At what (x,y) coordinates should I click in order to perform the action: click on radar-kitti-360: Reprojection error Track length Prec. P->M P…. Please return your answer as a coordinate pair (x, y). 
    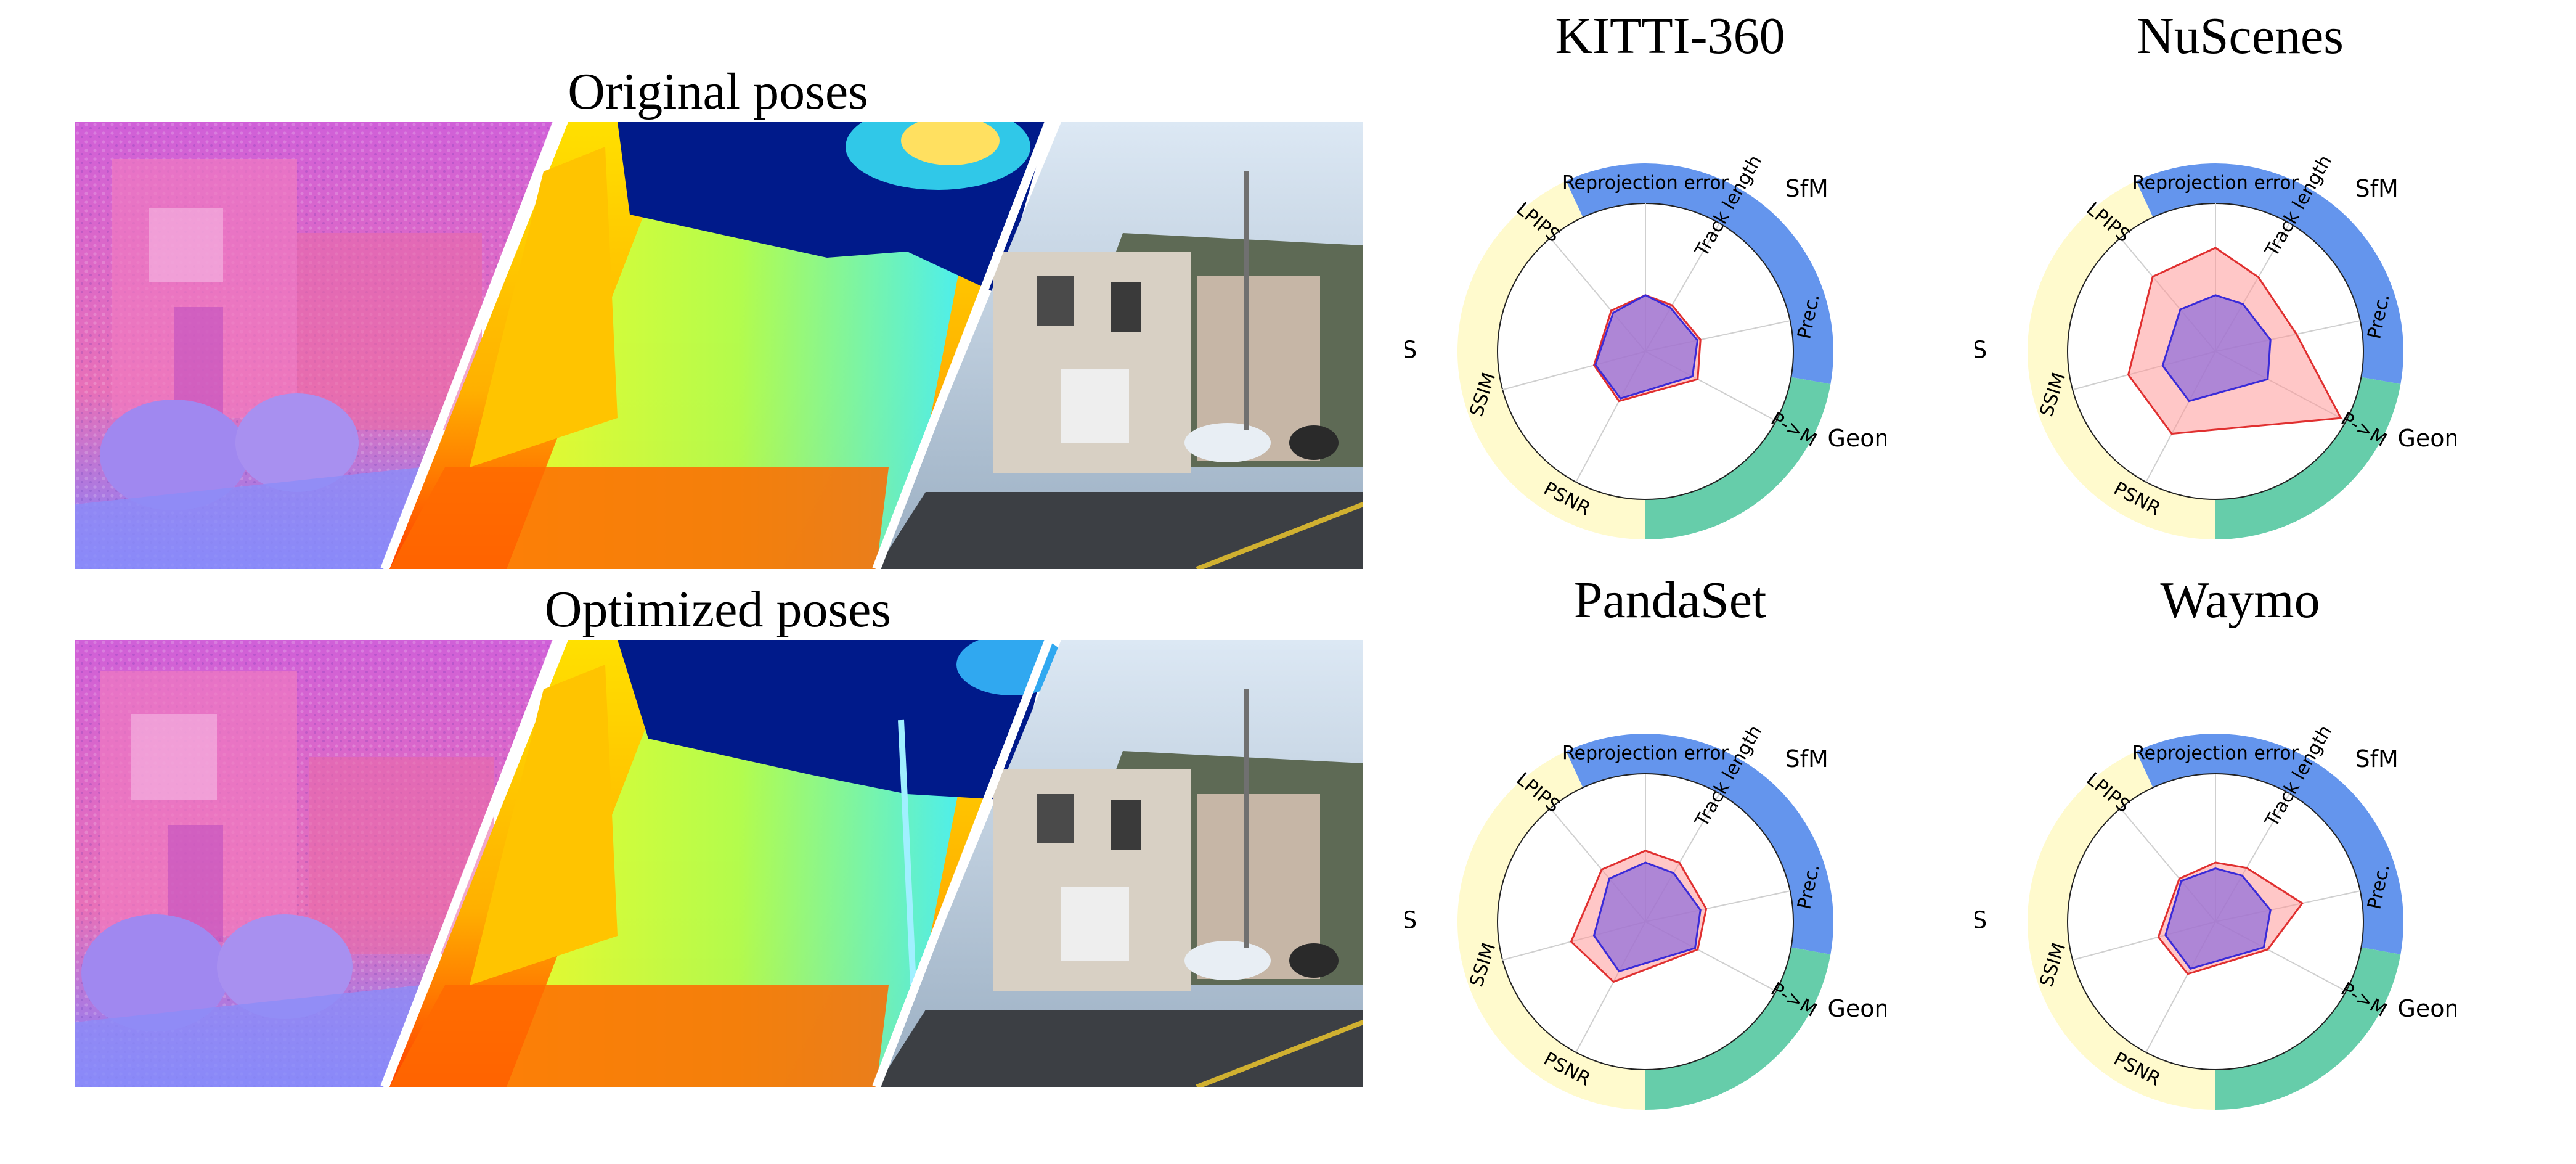
    Looking at the image, I should click on (1660, 334).